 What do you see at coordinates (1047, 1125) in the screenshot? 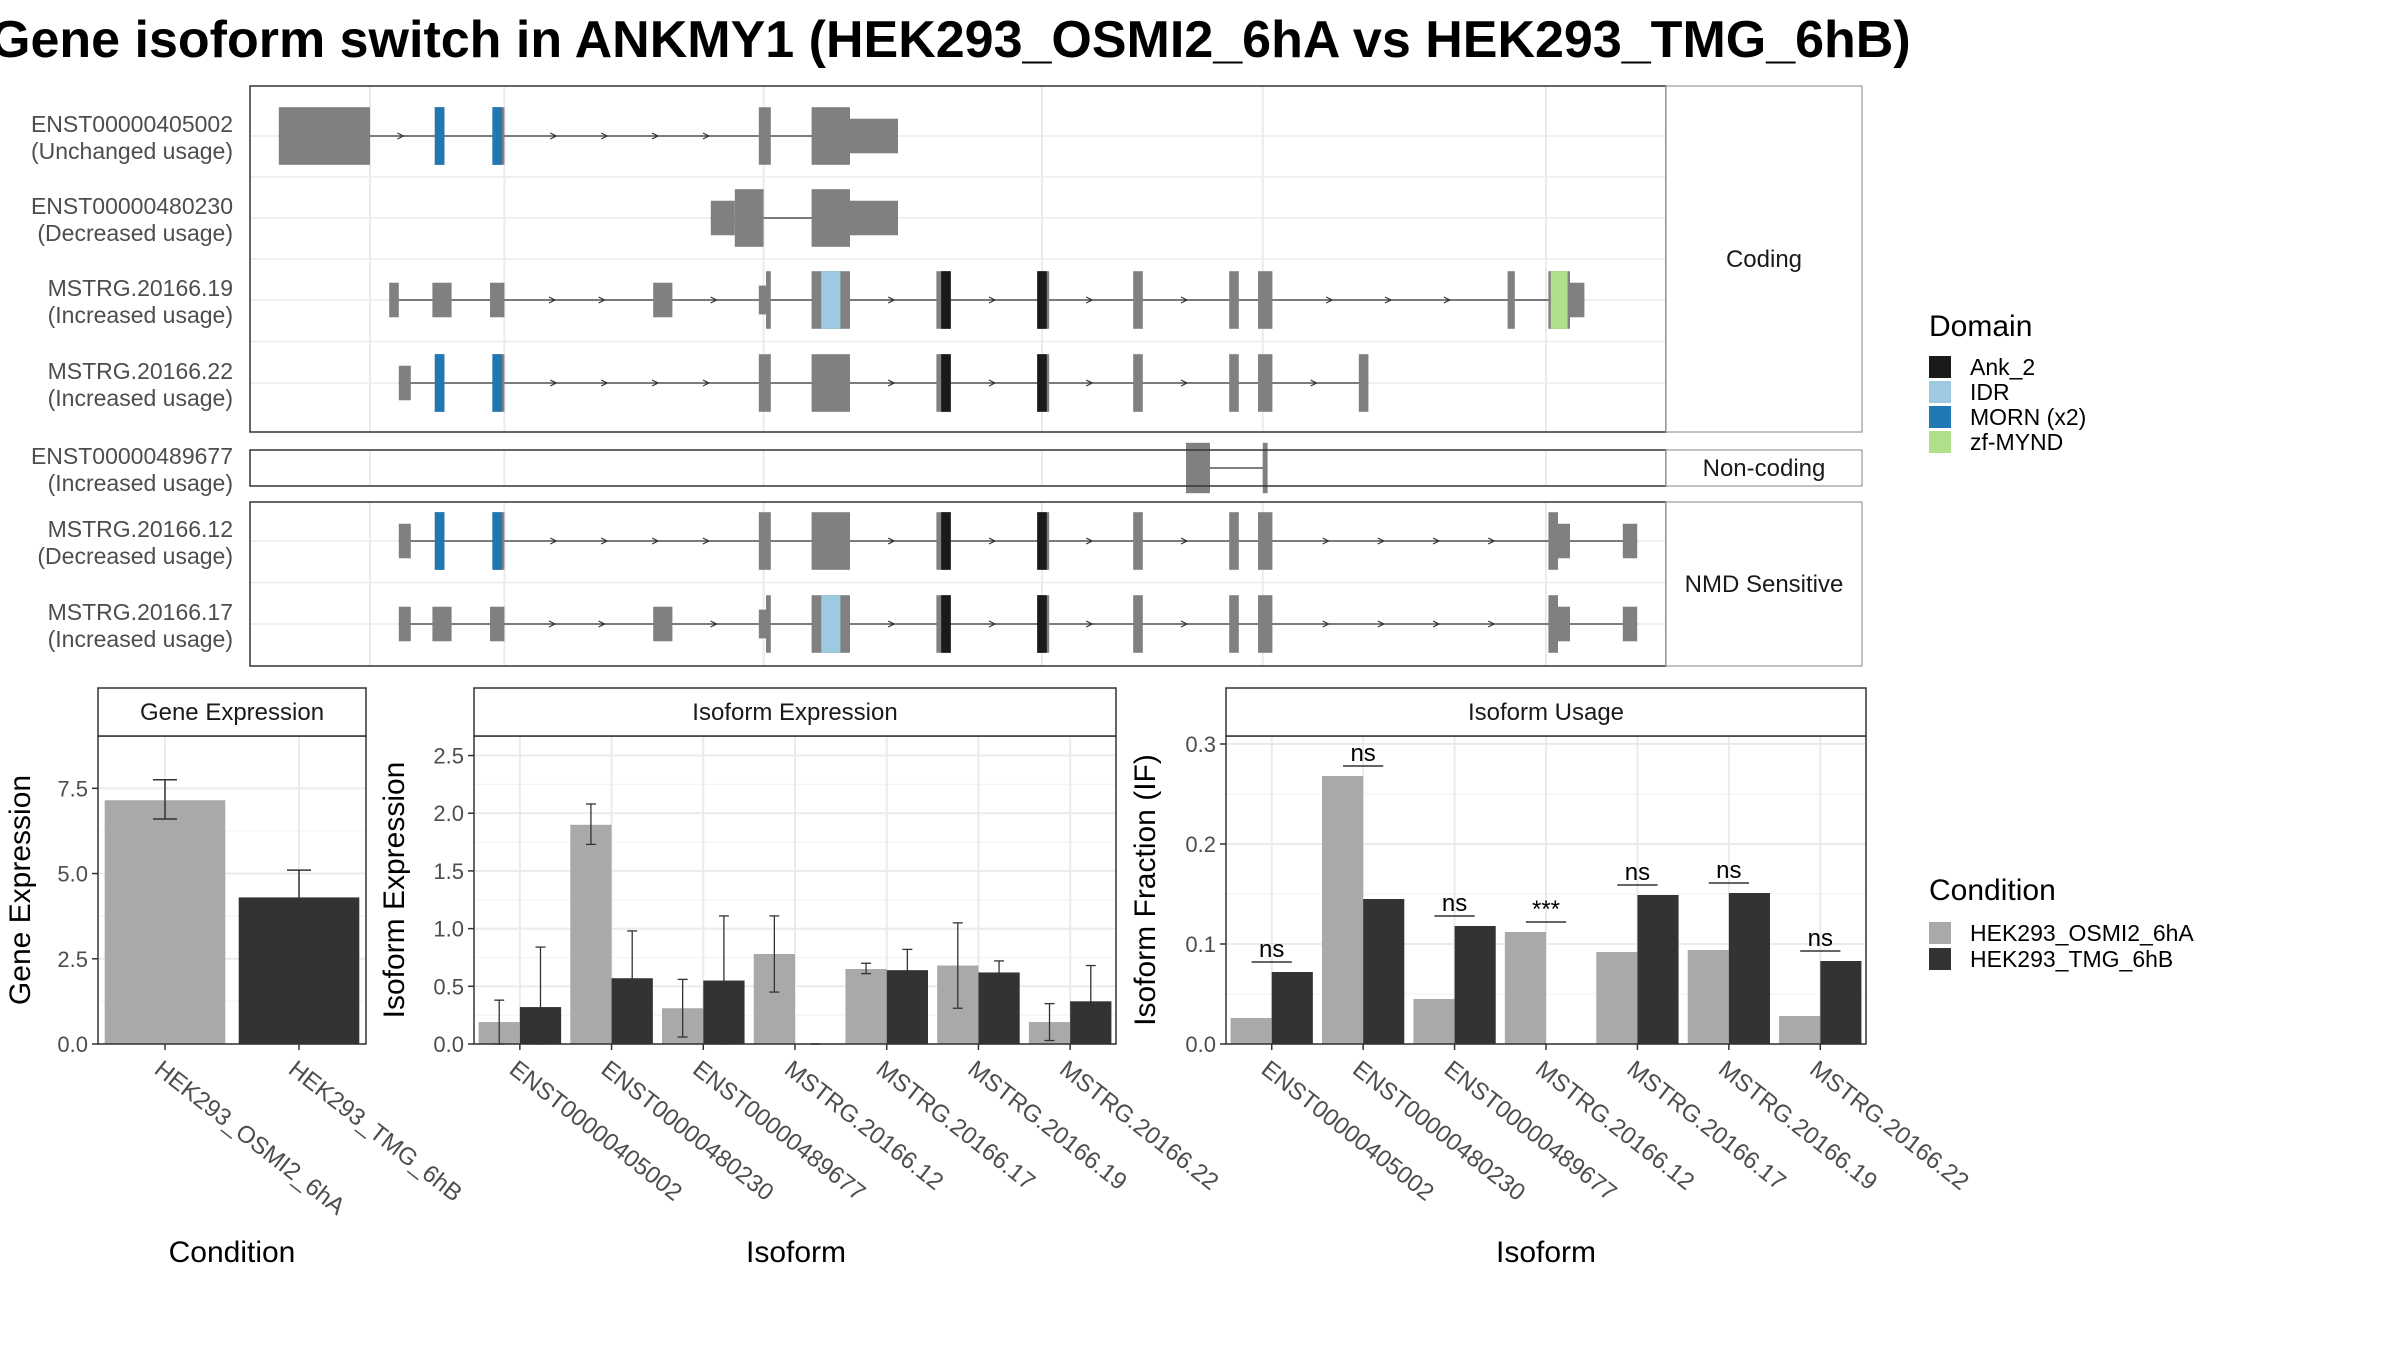
I see `x-tick-label: MSTRG.20166.19` at bounding box center [1047, 1125].